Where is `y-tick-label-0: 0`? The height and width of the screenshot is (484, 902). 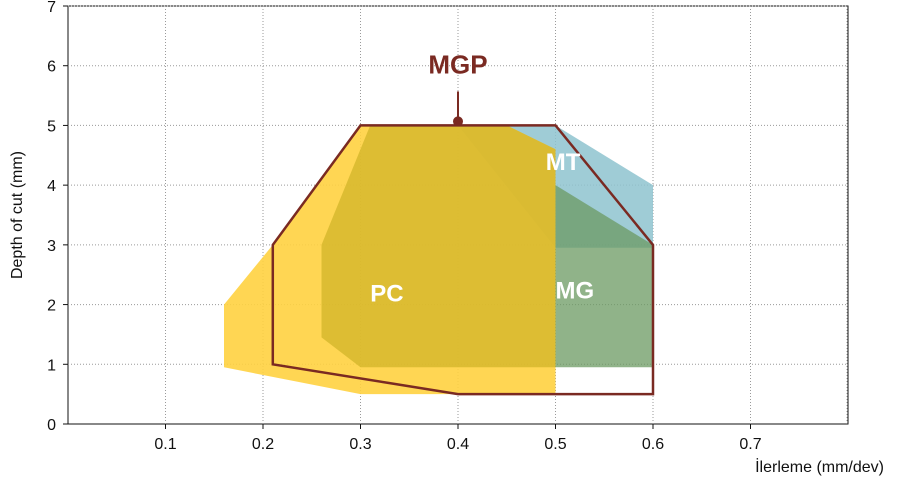
y-tick-label-0: 0 is located at coordinates (51, 425).